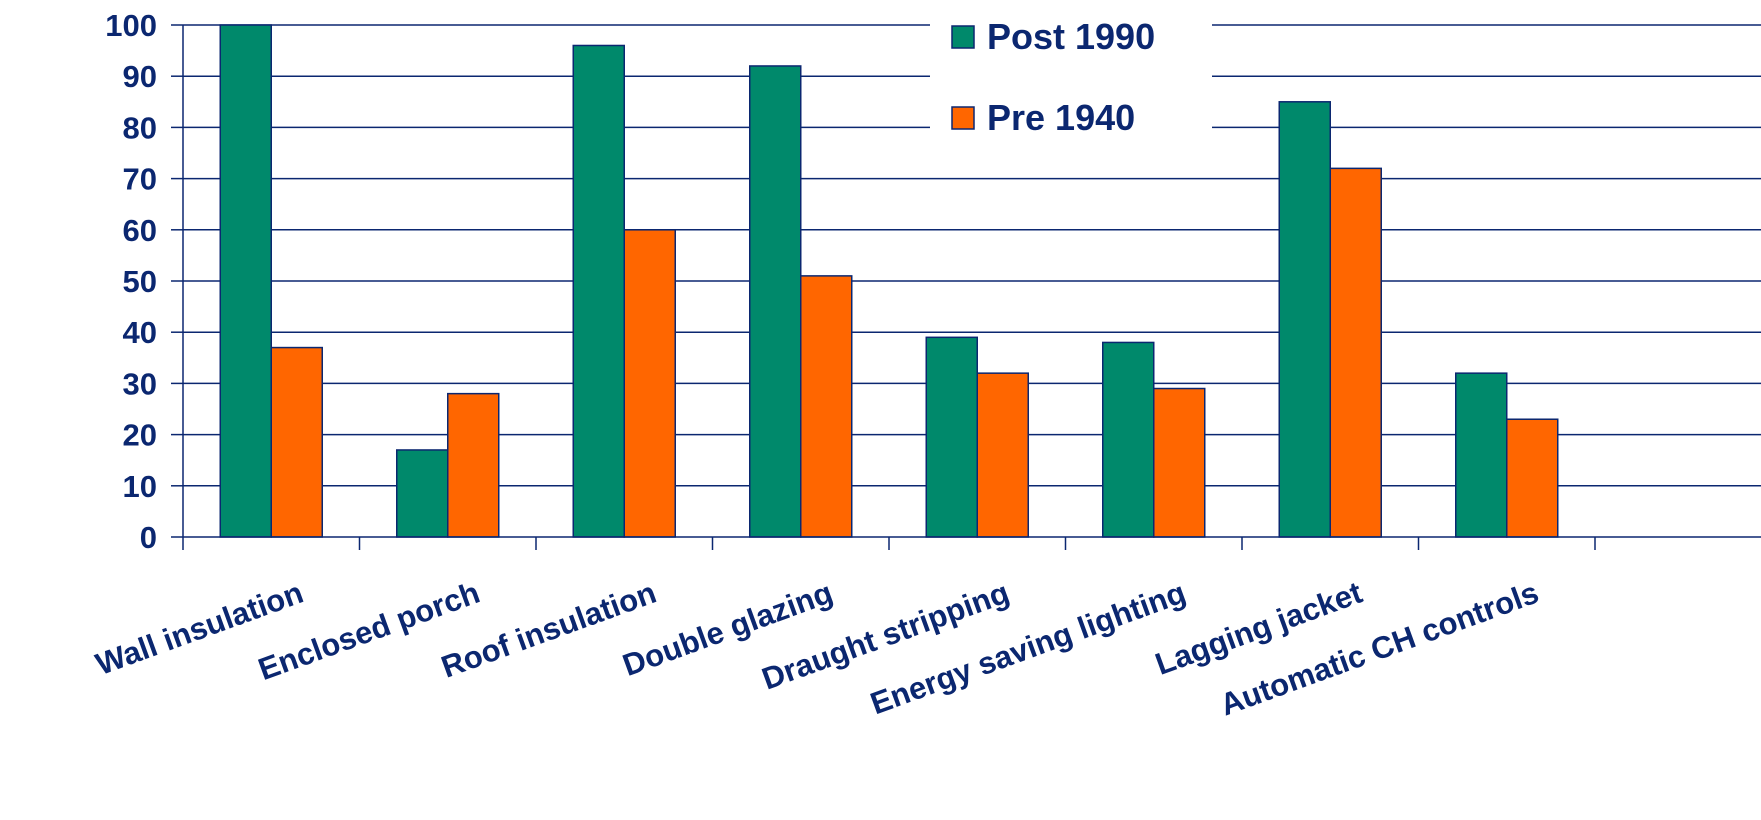 This screenshot has height=820, width=1761. I want to click on y-tick-label: 90, so click(140, 76).